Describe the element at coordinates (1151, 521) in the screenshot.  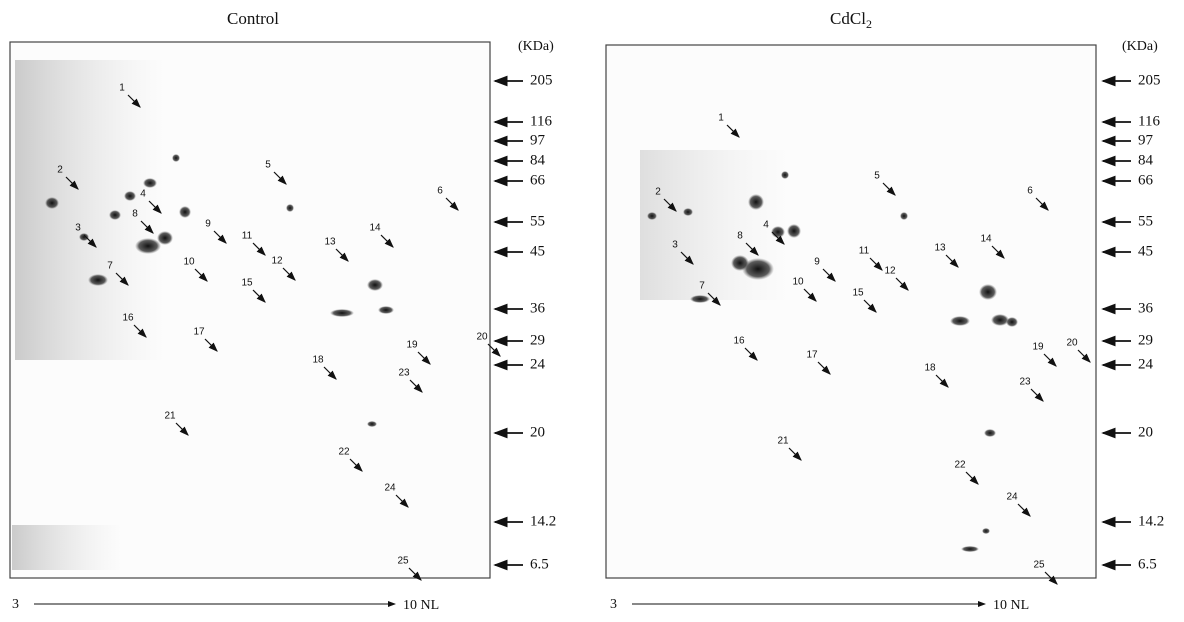
I see `marker-label: 14.2` at that location.